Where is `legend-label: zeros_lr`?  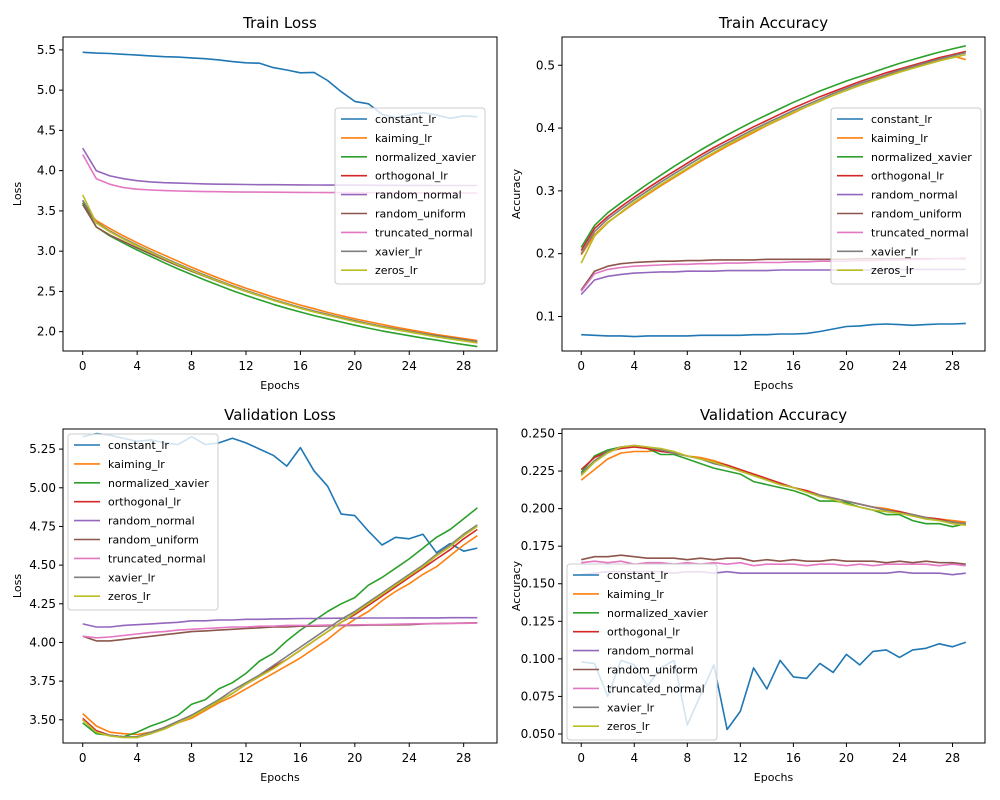 legend-label: zeros_lr is located at coordinates (129, 596).